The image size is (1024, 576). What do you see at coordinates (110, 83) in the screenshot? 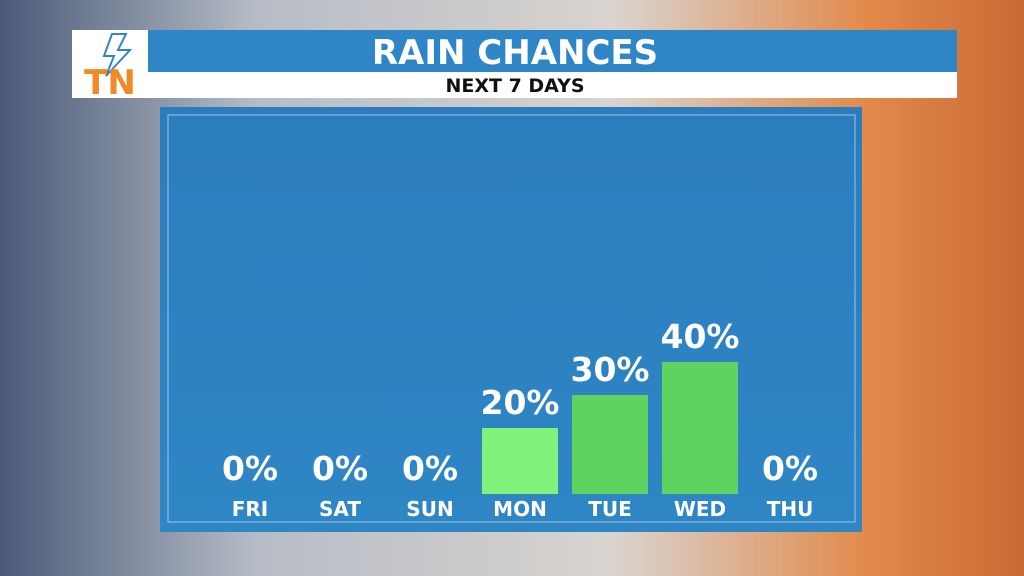
I see `logo-text: TN` at bounding box center [110, 83].